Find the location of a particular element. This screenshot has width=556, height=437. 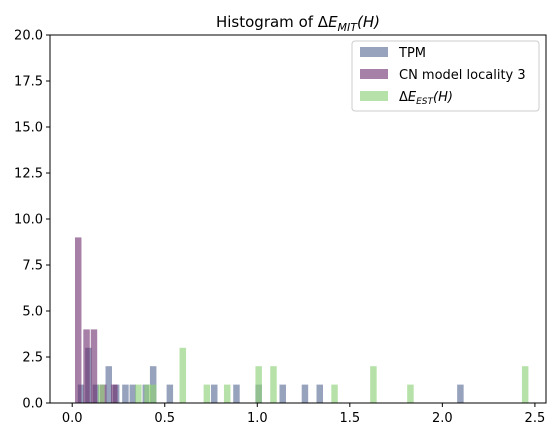

legend-label-tpm: TPM is located at coordinates (412, 53).